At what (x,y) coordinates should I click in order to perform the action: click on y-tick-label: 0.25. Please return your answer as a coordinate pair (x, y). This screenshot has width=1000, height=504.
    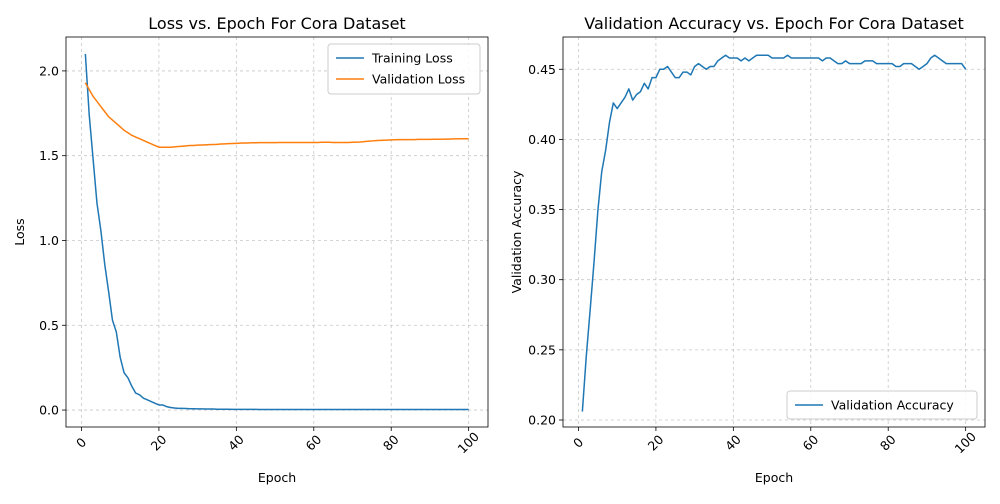
    Looking at the image, I should click on (542, 349).